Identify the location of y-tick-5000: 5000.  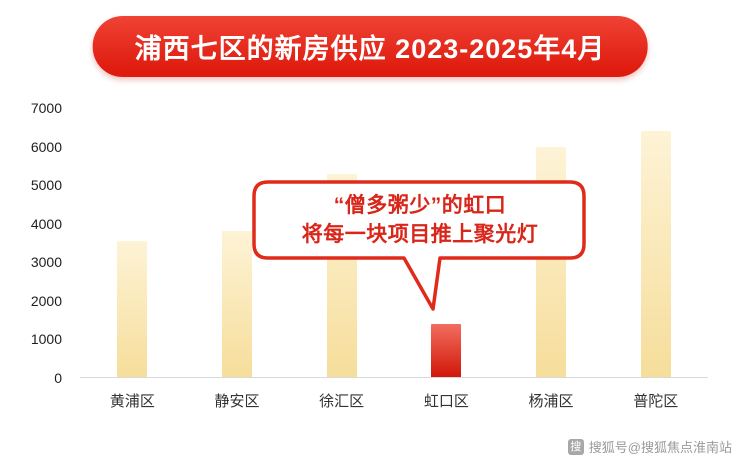
(46, 185).